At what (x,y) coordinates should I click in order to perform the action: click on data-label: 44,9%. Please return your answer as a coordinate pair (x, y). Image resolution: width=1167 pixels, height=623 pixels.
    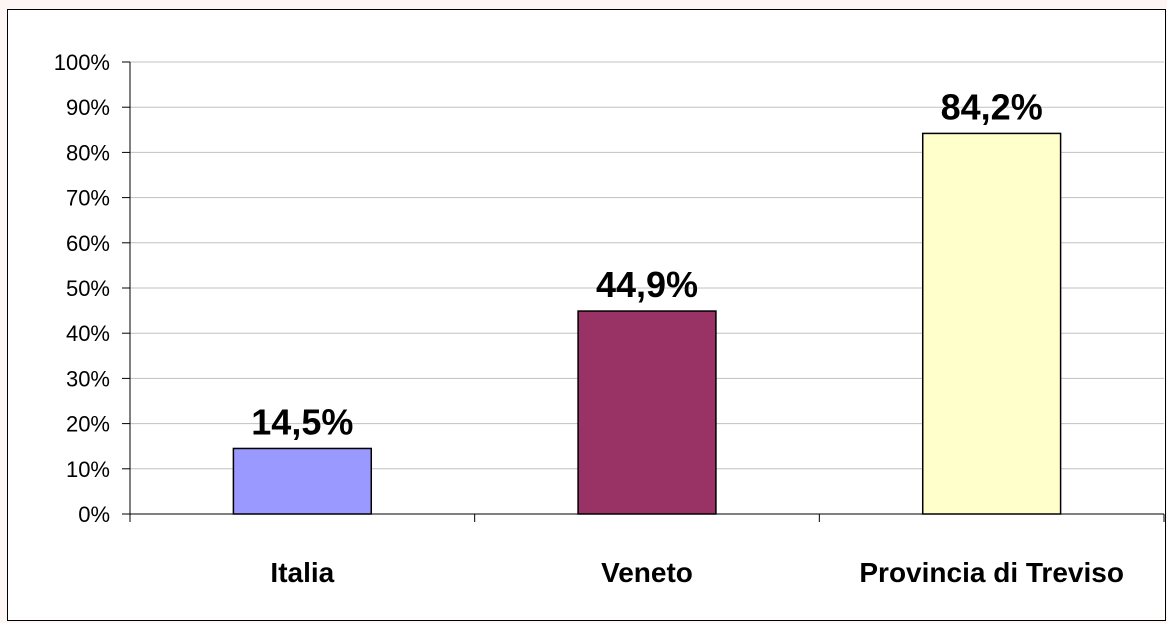
    Looking at the image, I should click on (647, 284).